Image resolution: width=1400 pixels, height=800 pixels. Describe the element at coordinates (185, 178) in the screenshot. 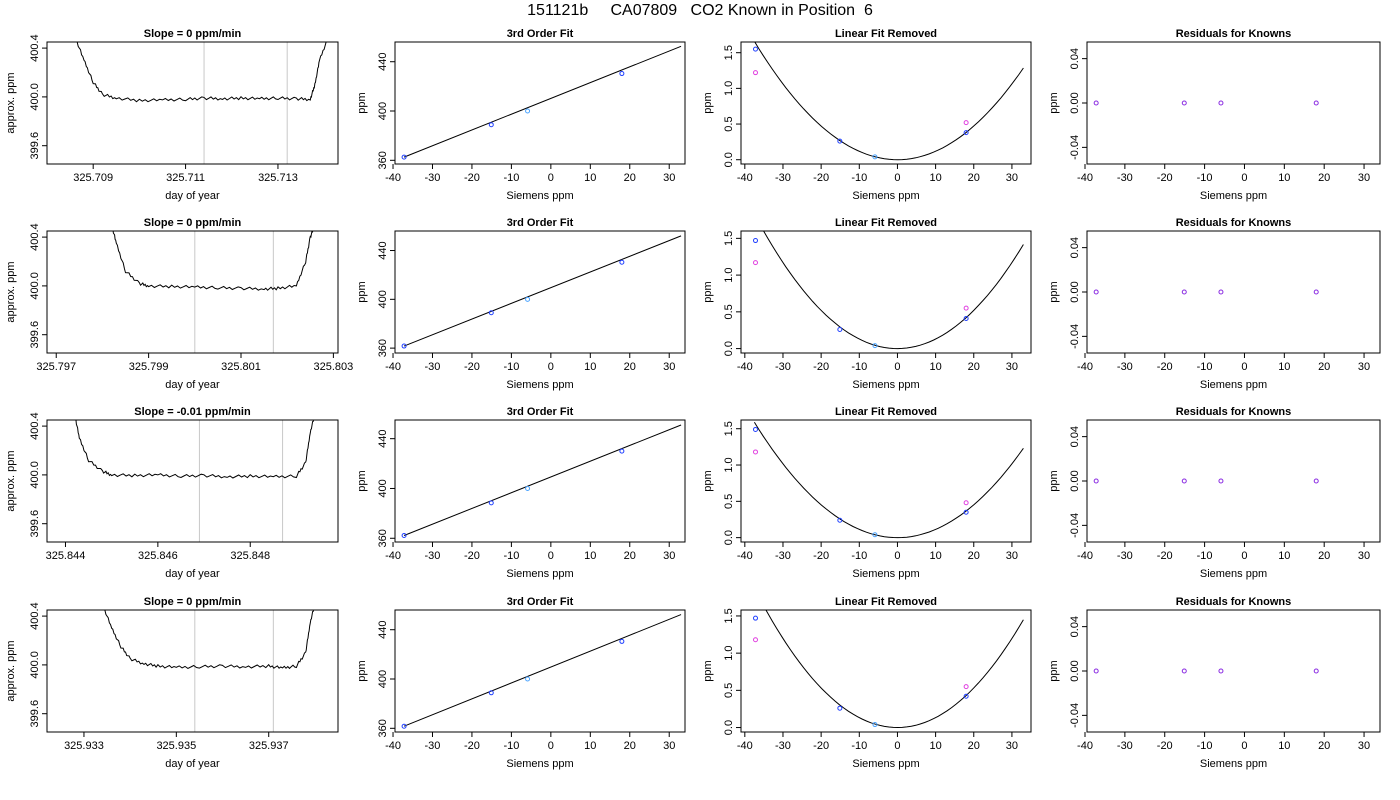

I see `chart-1-xtick-label-2: 325.711` at that location.